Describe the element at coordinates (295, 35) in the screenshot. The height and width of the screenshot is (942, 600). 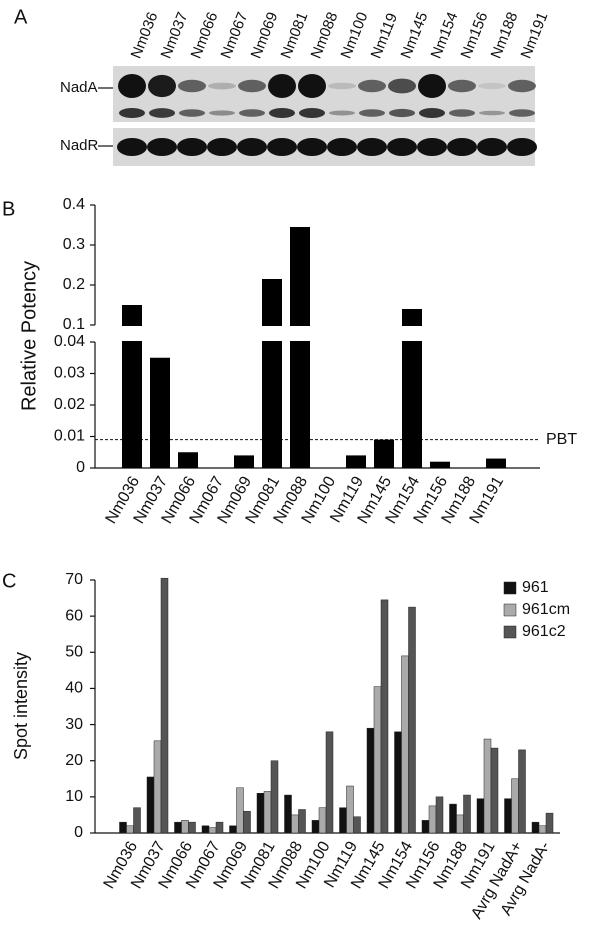
I see `lane-label: Nm081` at that location.